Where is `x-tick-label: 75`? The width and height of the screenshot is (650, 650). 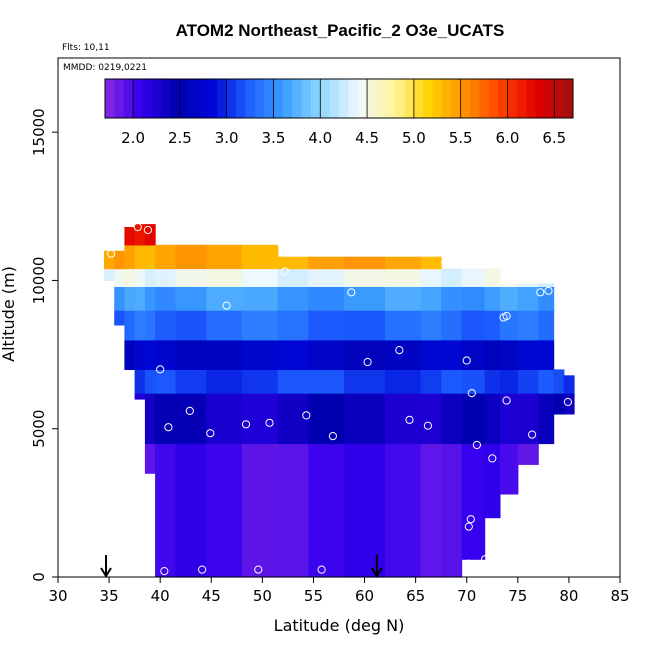 x-tick-label: 75 is located at coordinates (517, 596).